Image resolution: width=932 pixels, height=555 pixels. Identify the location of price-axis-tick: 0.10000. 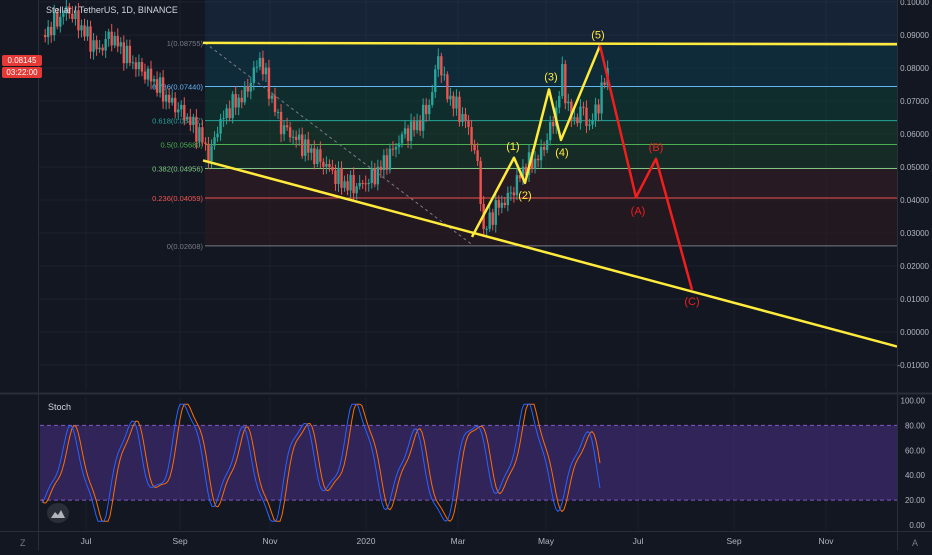
(914, 3).